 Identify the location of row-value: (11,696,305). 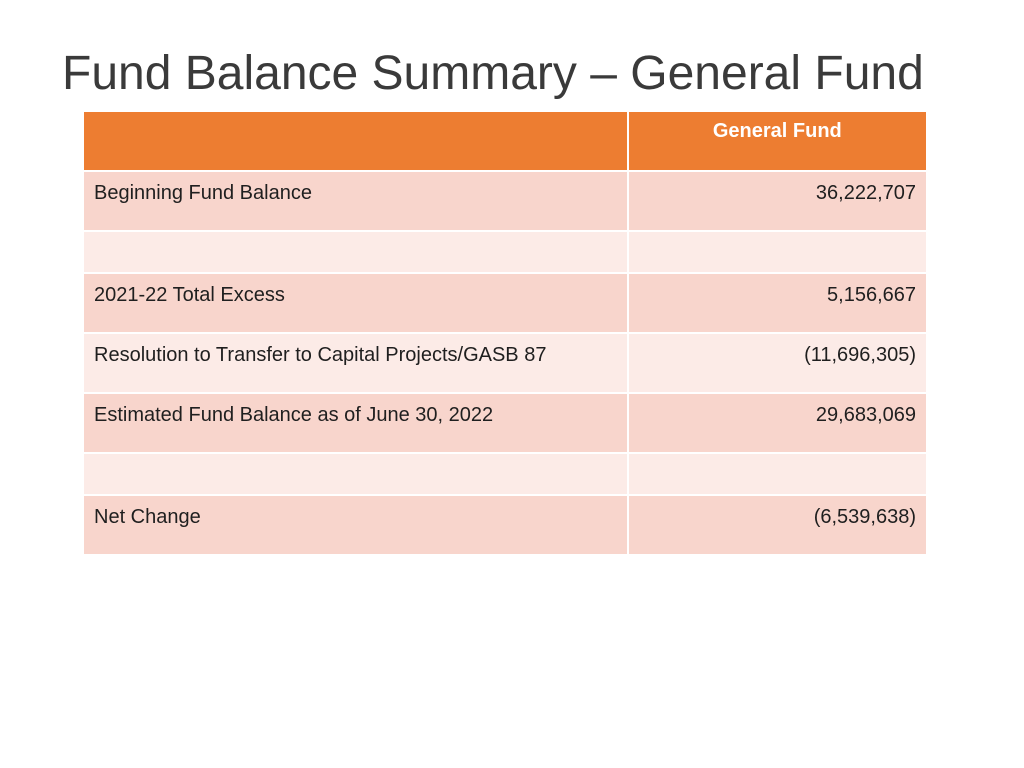
(777, 363).